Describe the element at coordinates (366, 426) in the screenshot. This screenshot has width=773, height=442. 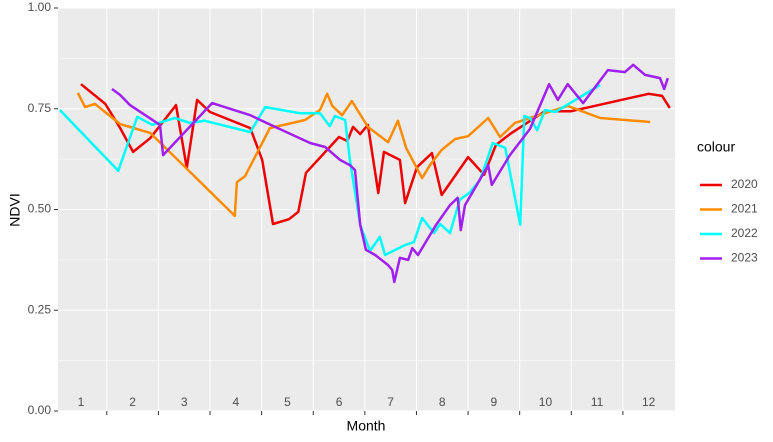
I see `x-axis-title: Month` at that location.